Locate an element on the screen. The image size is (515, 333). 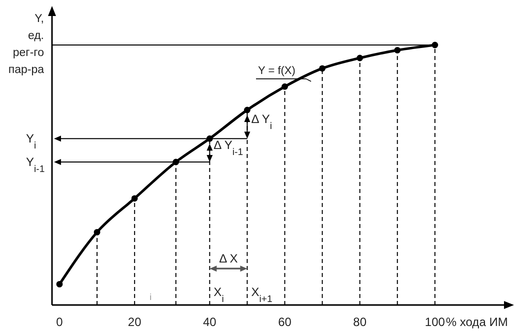
annotation: Δ Y$_{i}$ is located at coordinates (261, 122).